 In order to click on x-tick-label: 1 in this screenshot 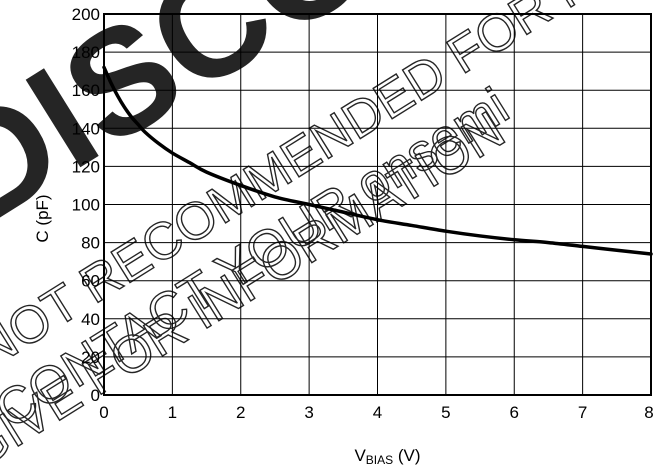, I will do `click(172, 412)`.